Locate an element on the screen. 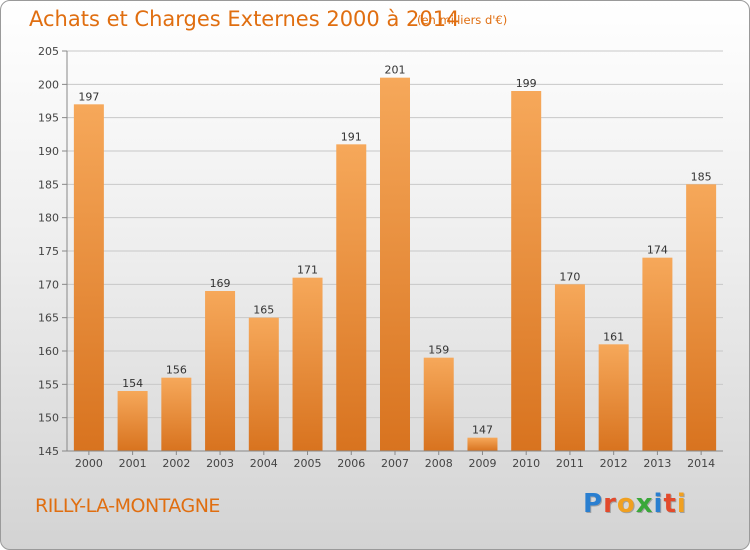 The width and height of the screenshot is (750, 550). town-name: RILLY-LA-MONTAGNE is located at coordinates (127, 506).